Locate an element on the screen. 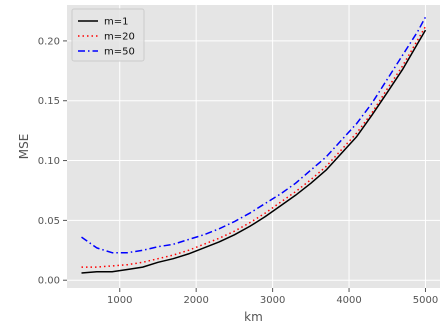  legend: m=1 m=20 m=50 is located at coordinates (108, 35).